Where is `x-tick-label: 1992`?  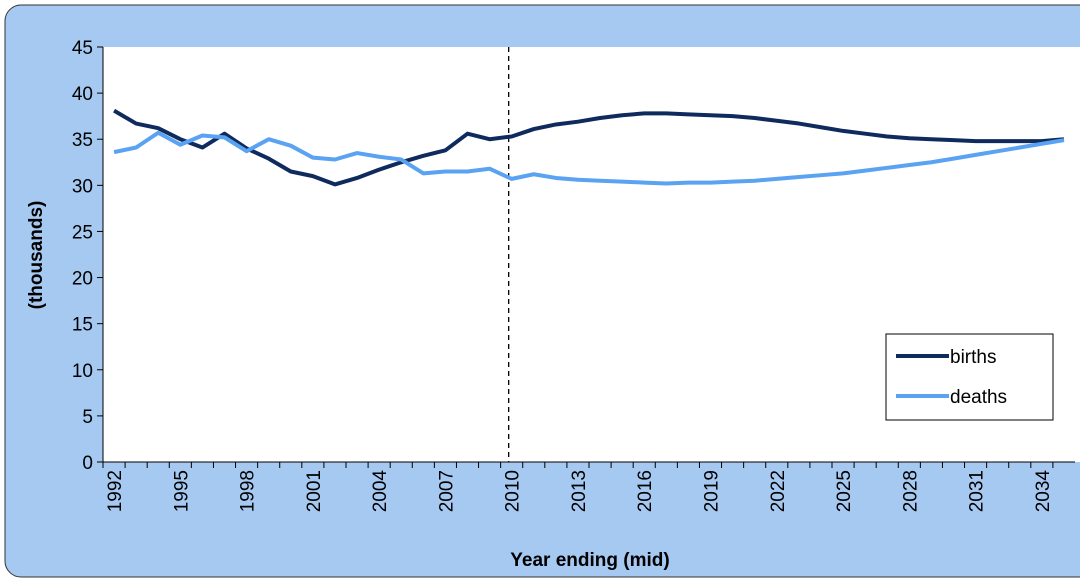
x-tick-label: 1992 is located at coordinates (115, 491).